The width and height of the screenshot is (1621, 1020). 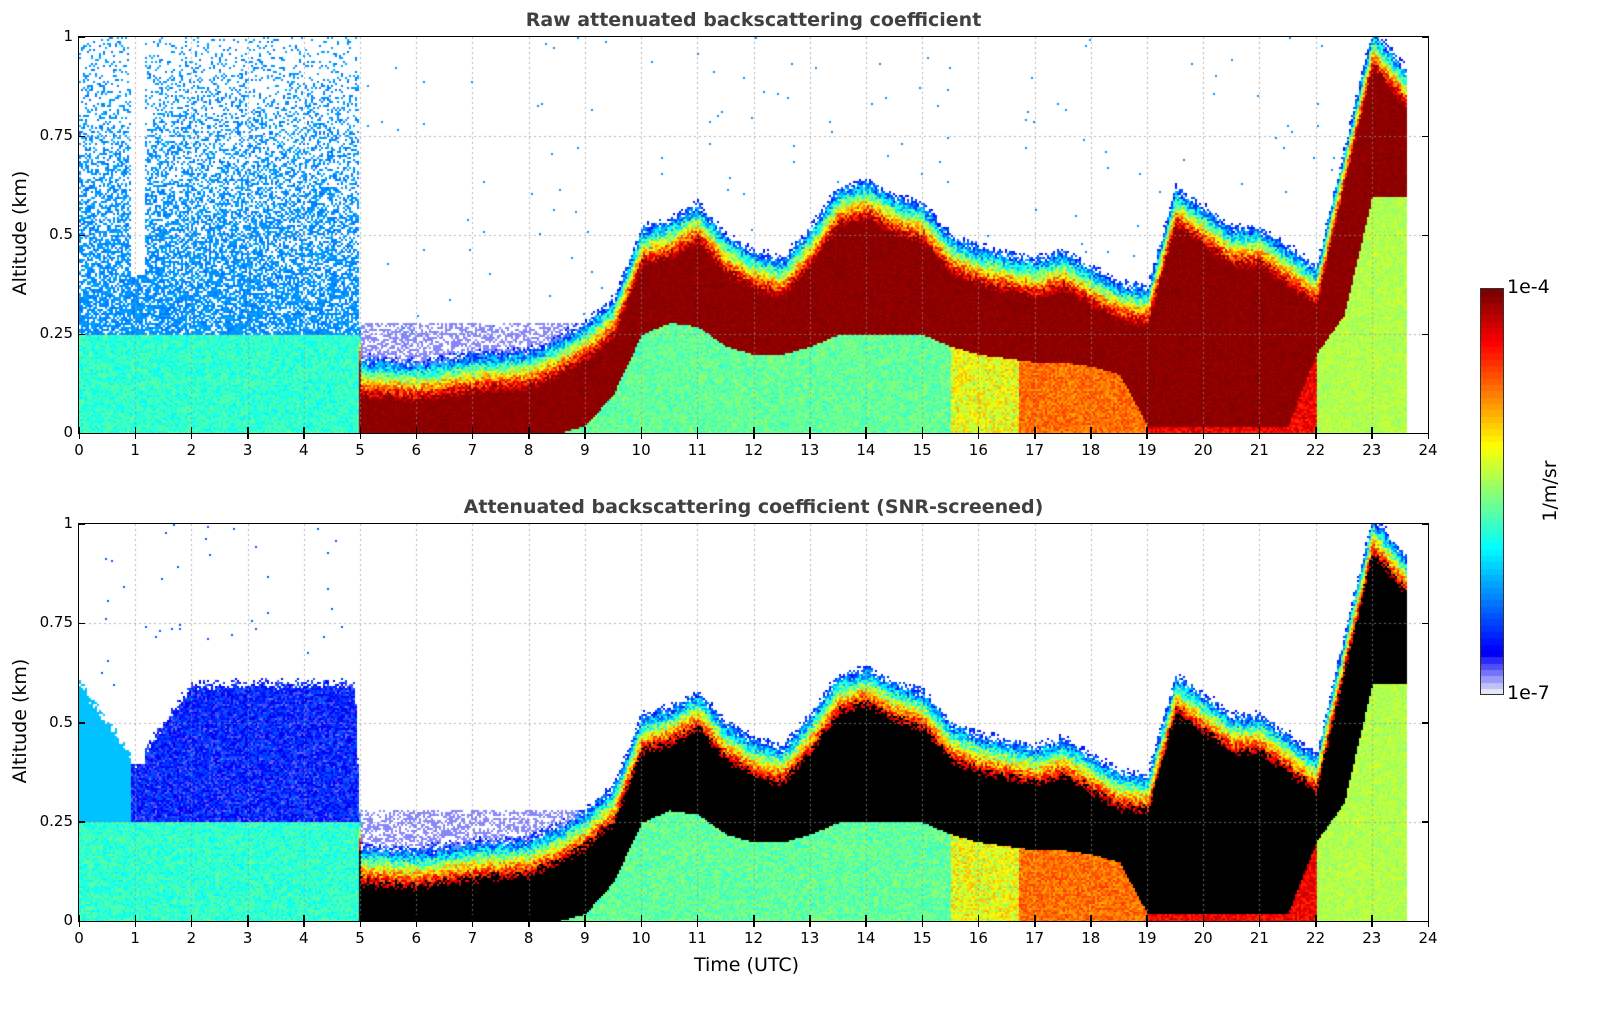 What do you see at coordinates (416, 450) in the screenshot?
I see `x-tick-label: 6` at bounding box center [416, 450].